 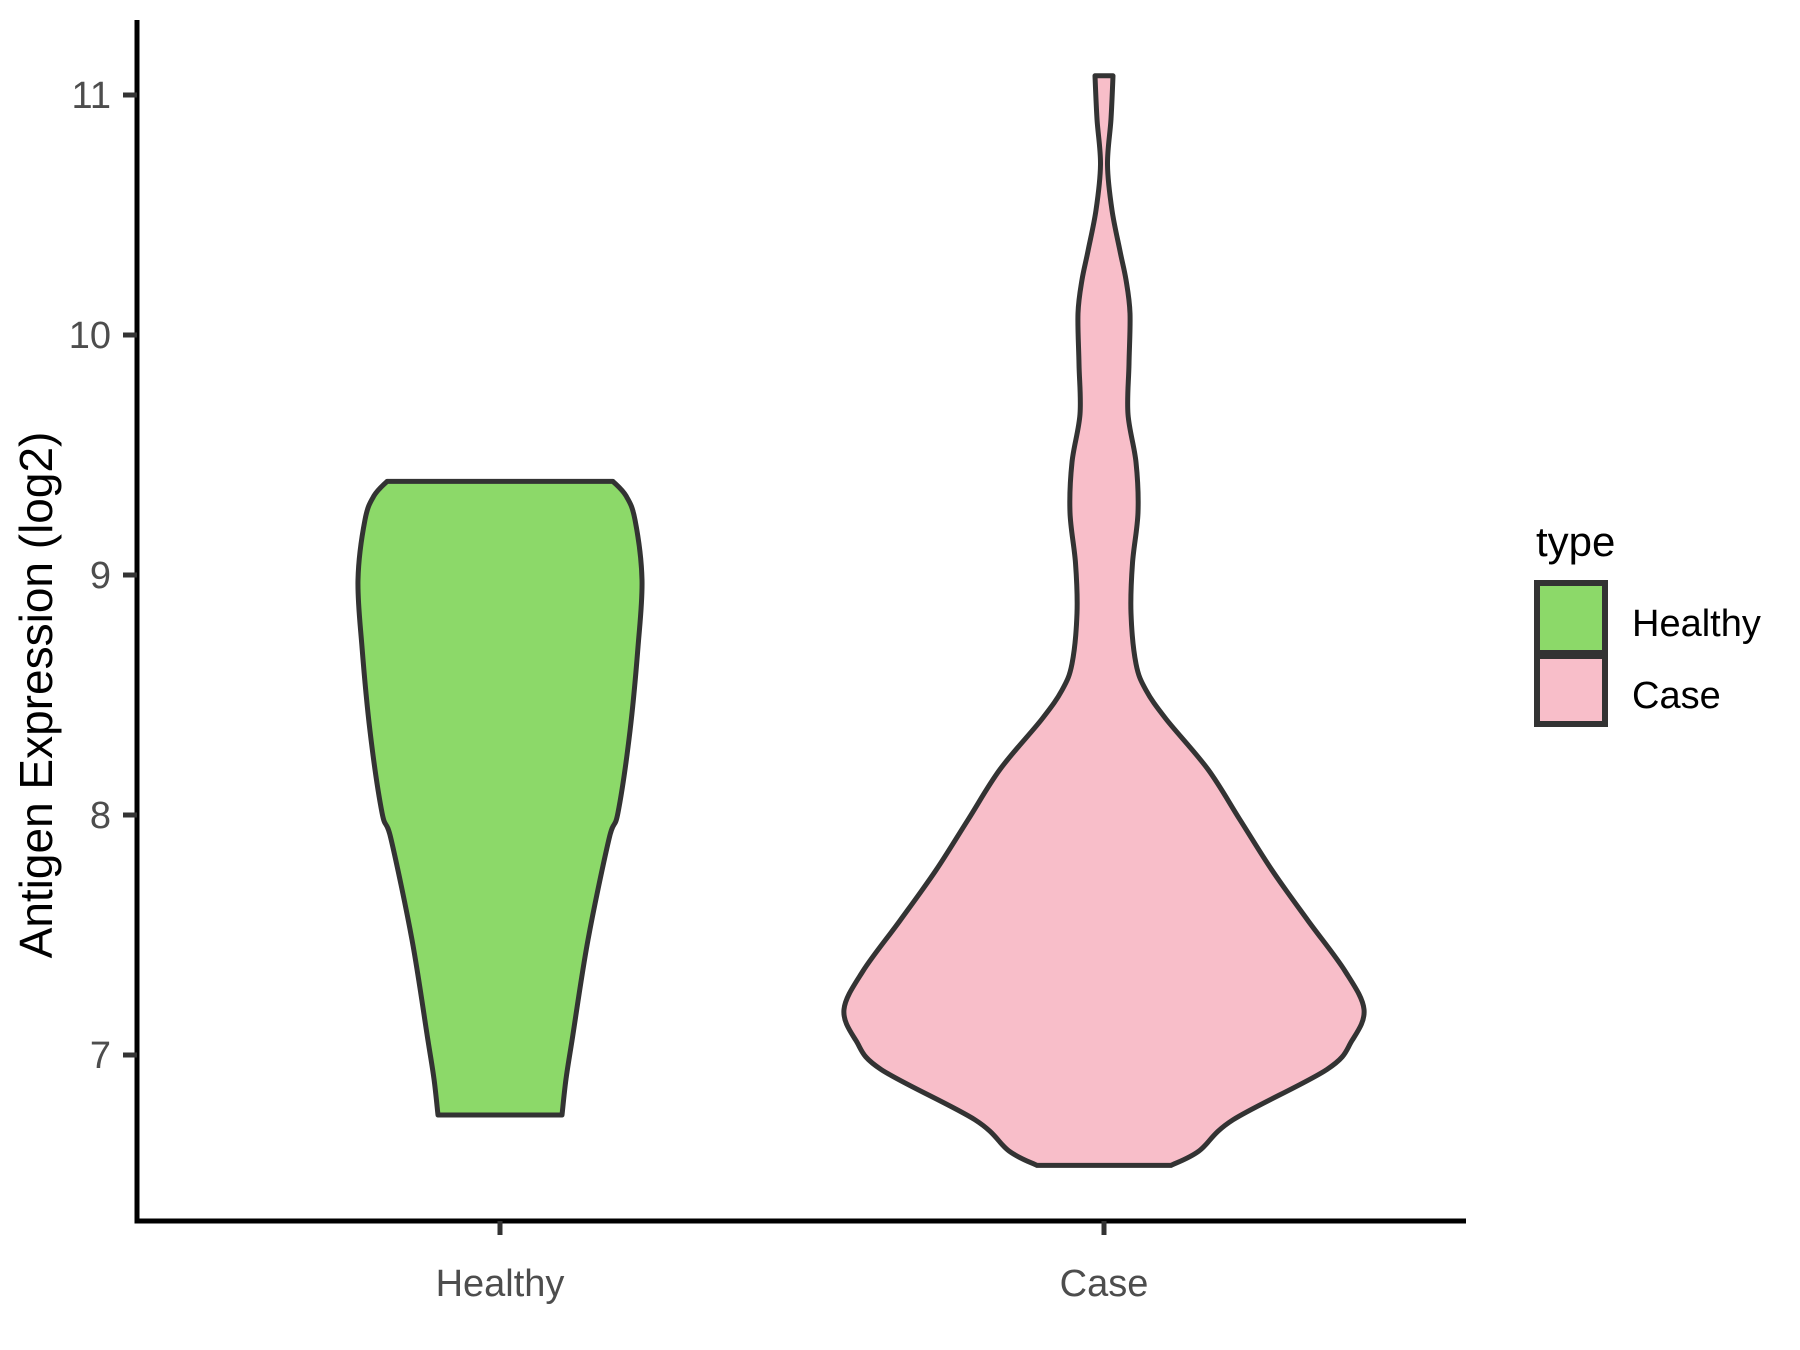 I want to click on legend-label-healthy: Healthy, so click(x=1696, y=624).